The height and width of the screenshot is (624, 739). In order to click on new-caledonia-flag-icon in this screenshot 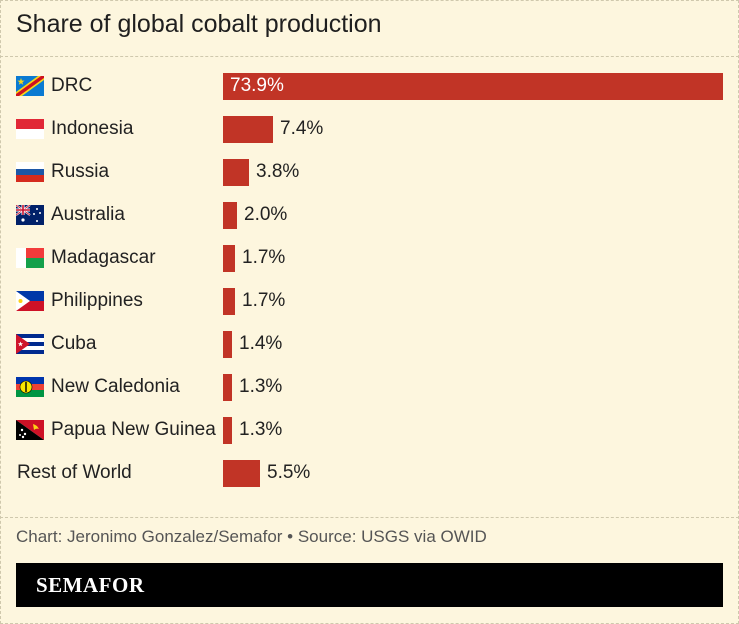, I will do `click(30, 387)`.